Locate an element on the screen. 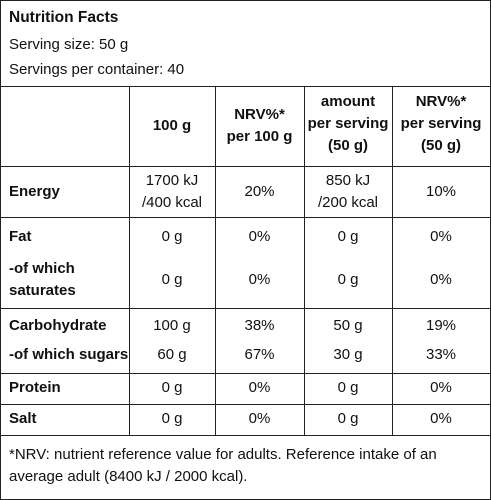  table-cell: 33% is located at coordinates (441, 355).